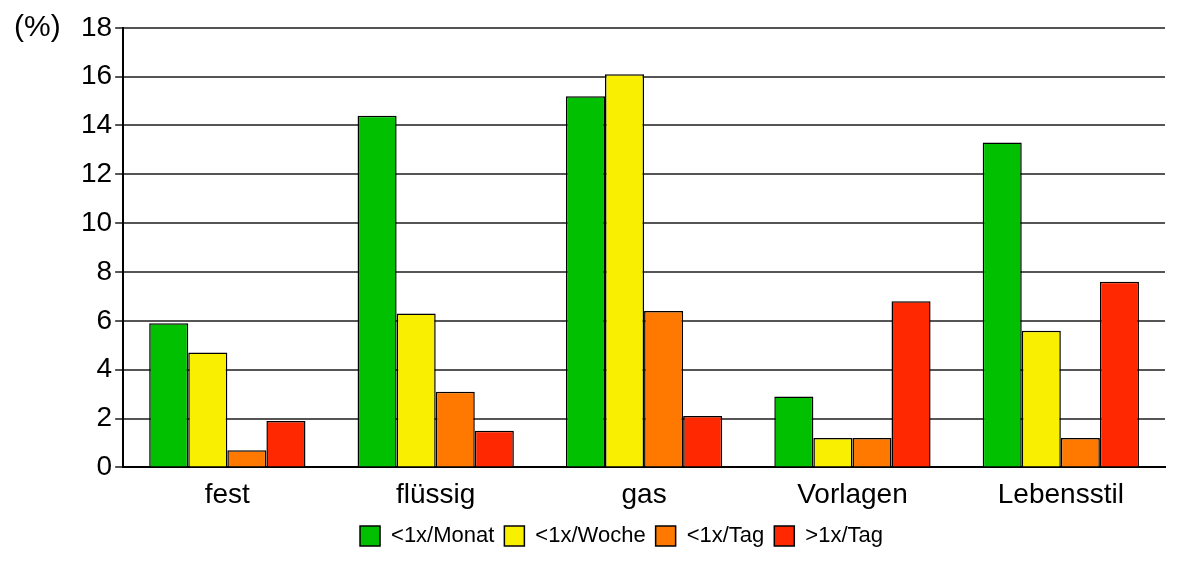 This screenshot has height=565, width=1193. What do you see at coordinates (104, 417) in the screenshot?
I see `y-tick-label: 2` at bounding box center [104, 417].